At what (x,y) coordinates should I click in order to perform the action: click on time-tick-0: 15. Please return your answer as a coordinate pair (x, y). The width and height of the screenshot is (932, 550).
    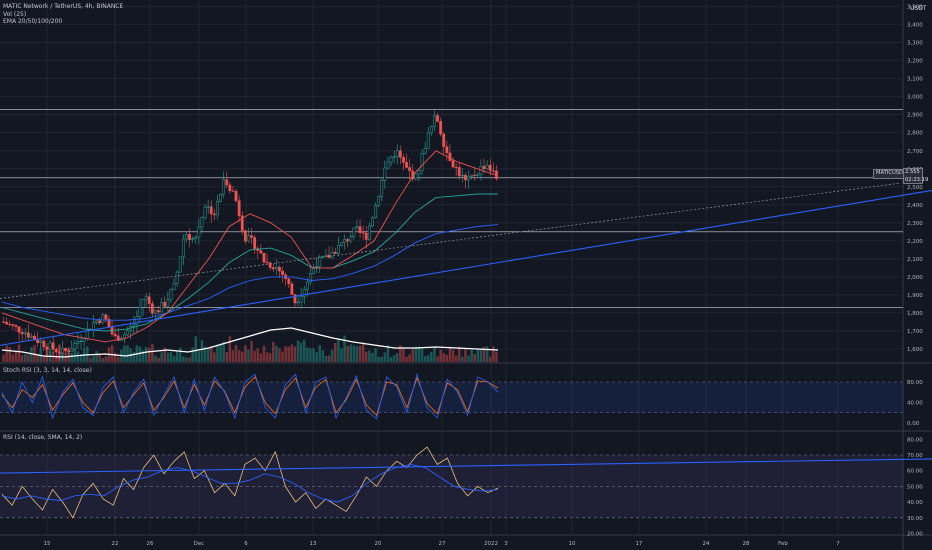
    Looking at the image, I should click on (47, 544).